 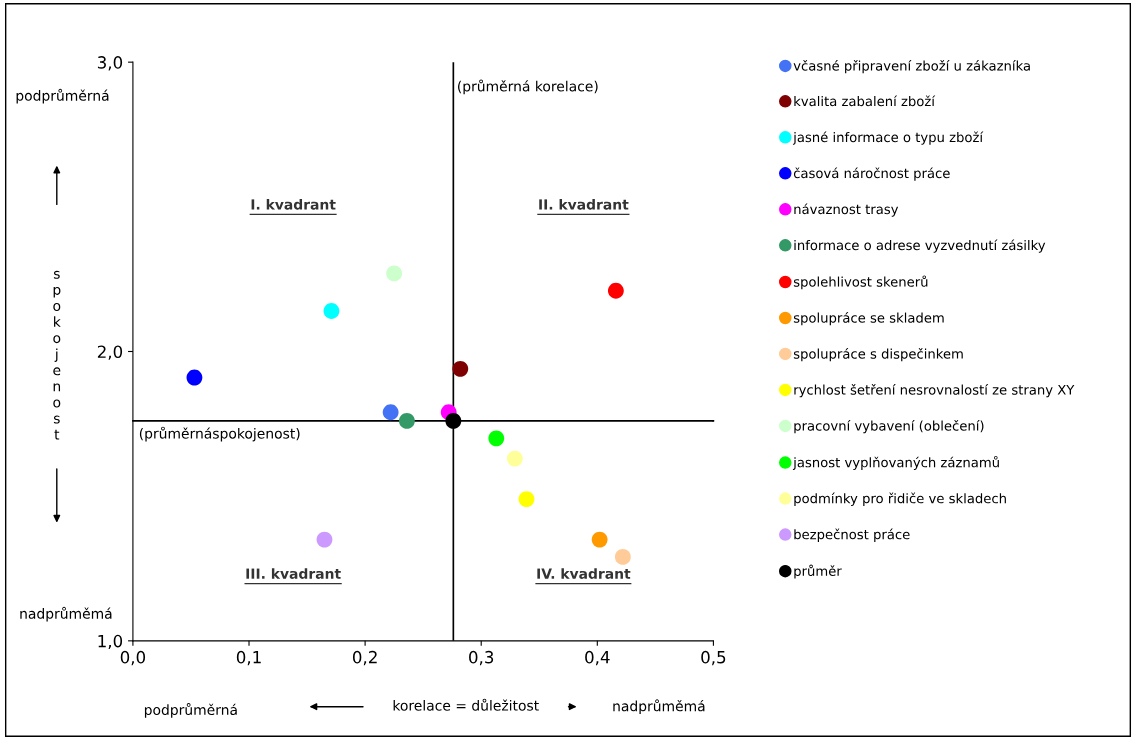 What do you see at coordinates (57, 355) in the screenshot?
I see `text: spokojenost` at bounding box center [57, 355].